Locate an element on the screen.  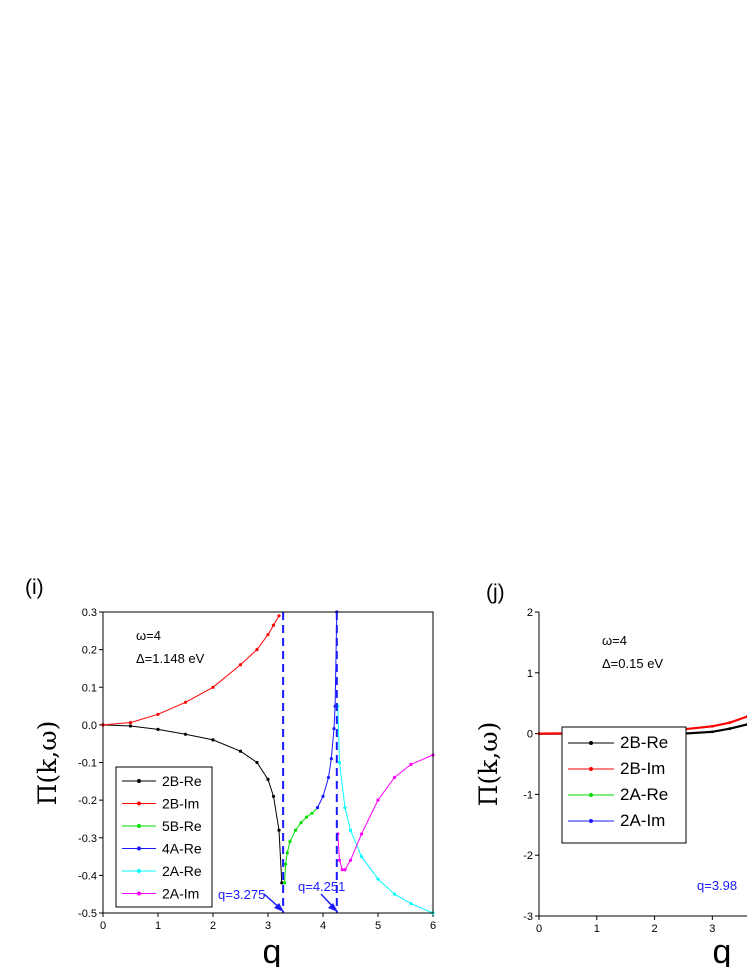
y-tick-label: -0.5 is located at coordinates (87, 914).